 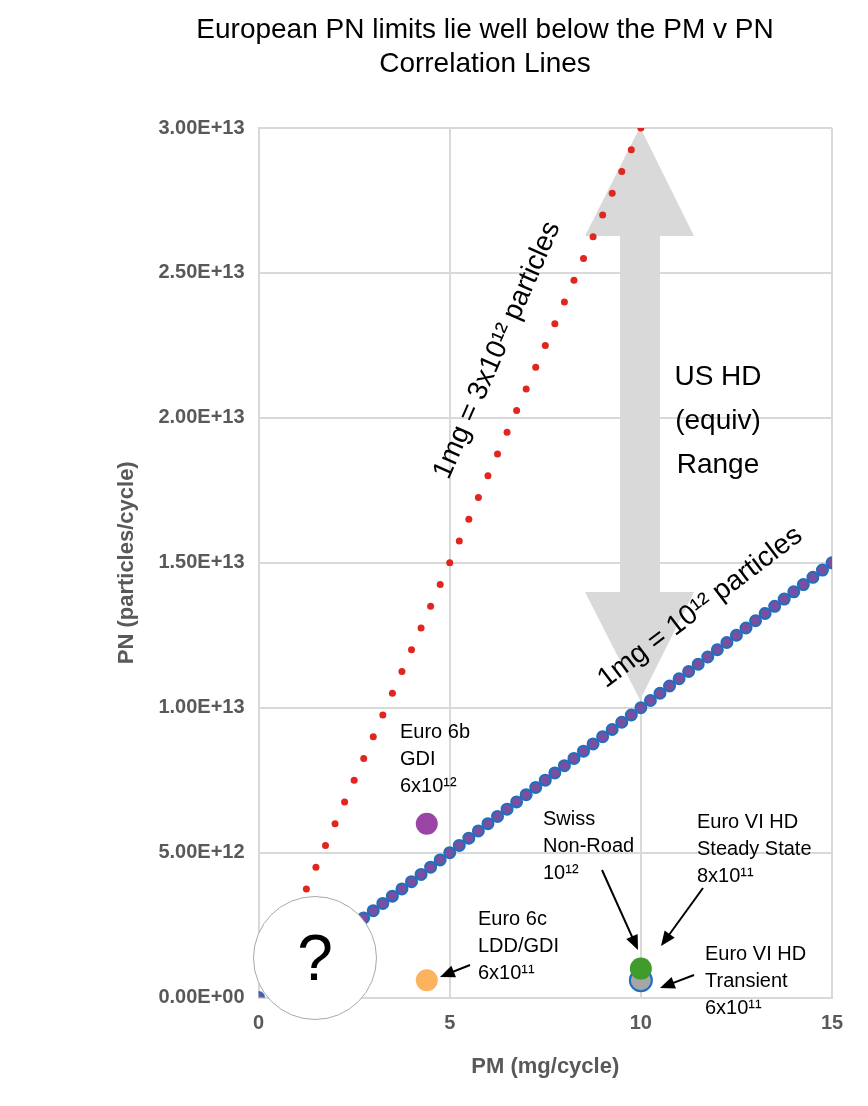 What do you see at coordinates (754, 848) in the screenshot?
I see `annotation: Euro VI HD Steady State 8x10¹¹` at bounding box center [754, 848].